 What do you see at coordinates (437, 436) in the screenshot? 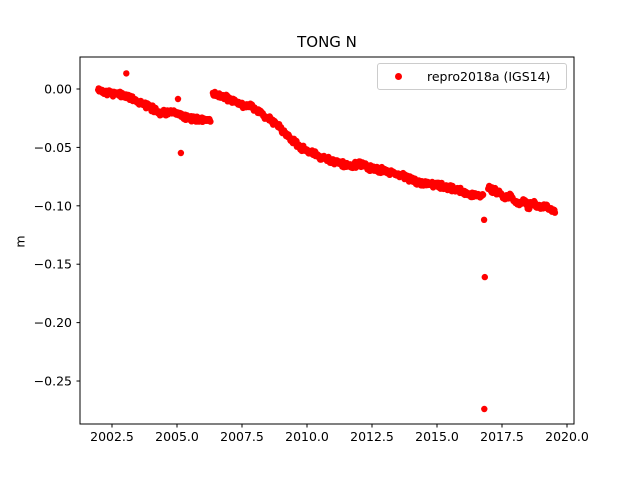
I see `x-tick-label: 2015.0` at bounding box center [437, 436].